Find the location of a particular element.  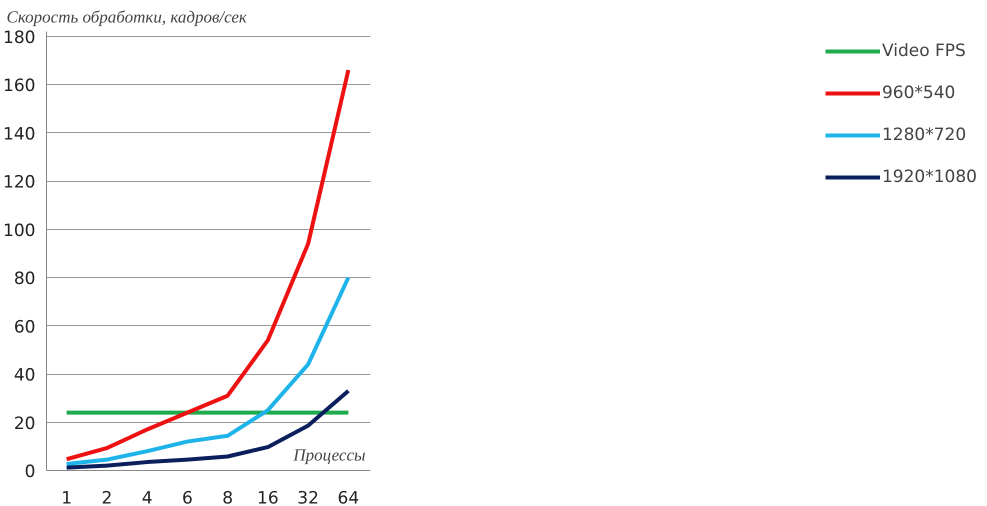

legend-label: 960*540 is located at coordinates (919, 93).